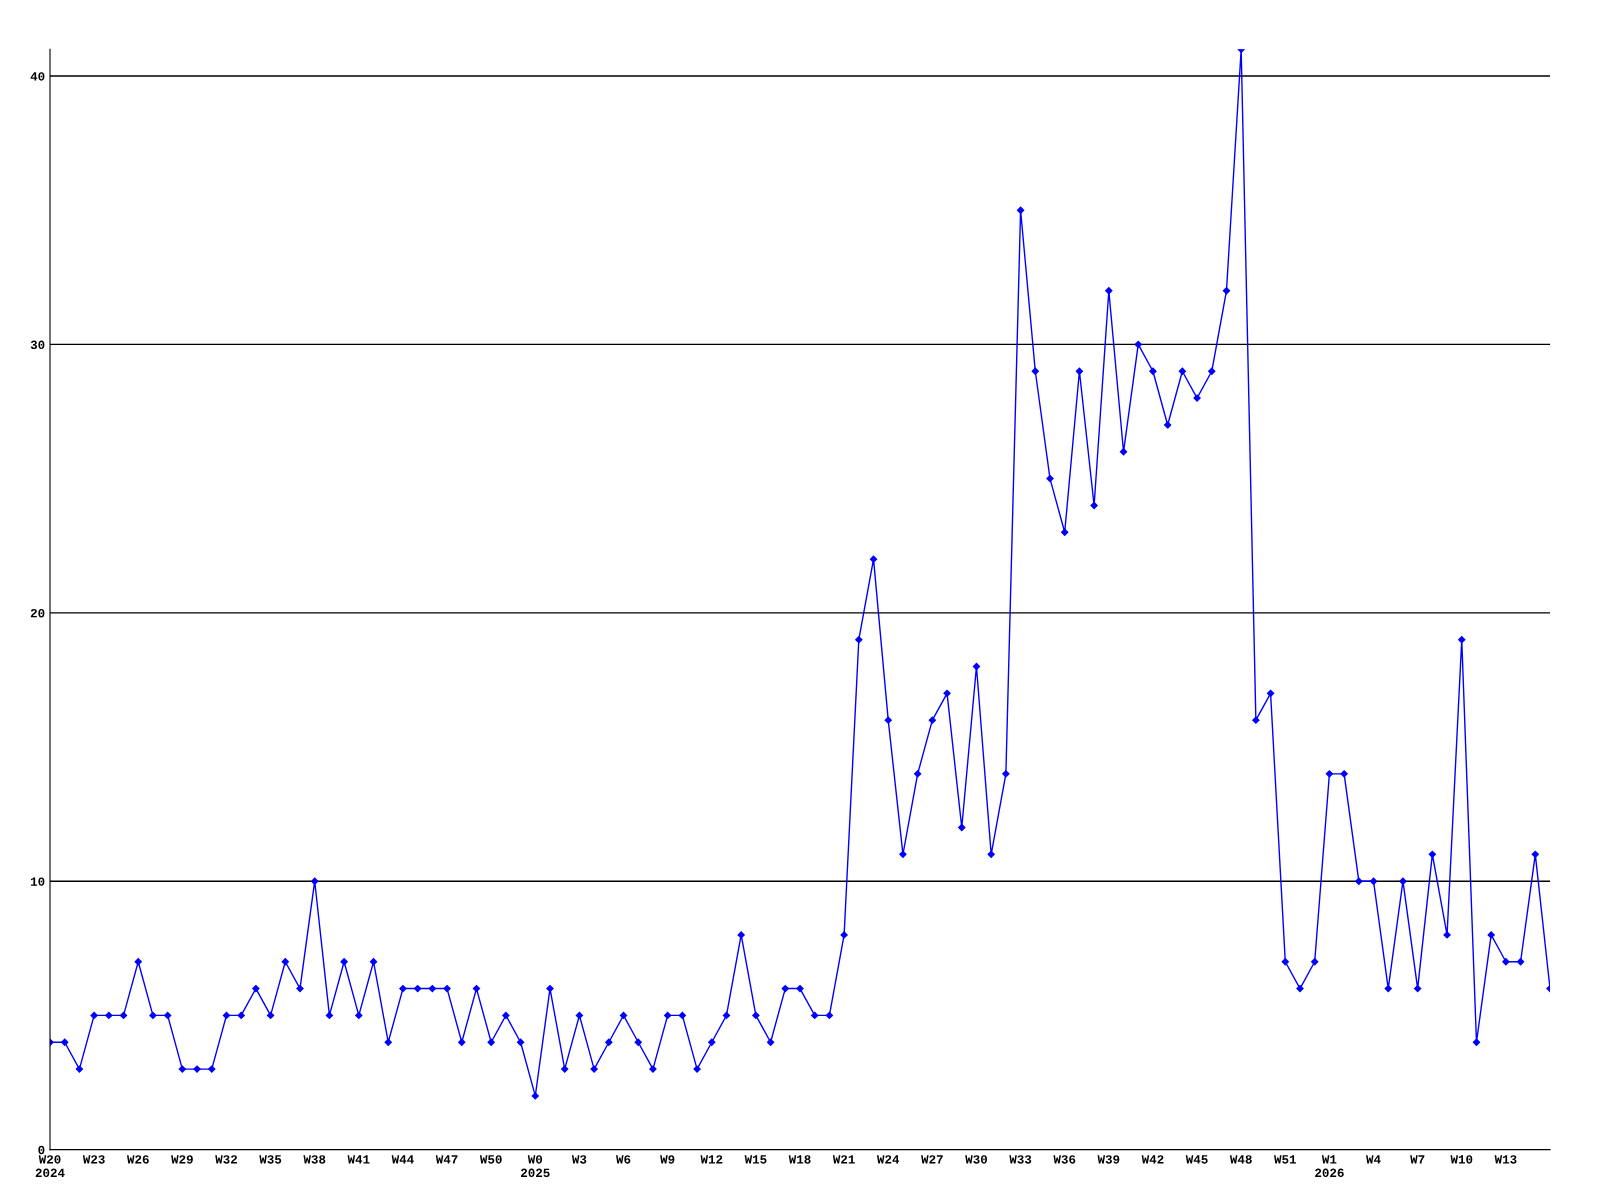  Describe the element at coordinates (623, 1159) in the screenshot. I see `x-tick-label: W6` at that location.